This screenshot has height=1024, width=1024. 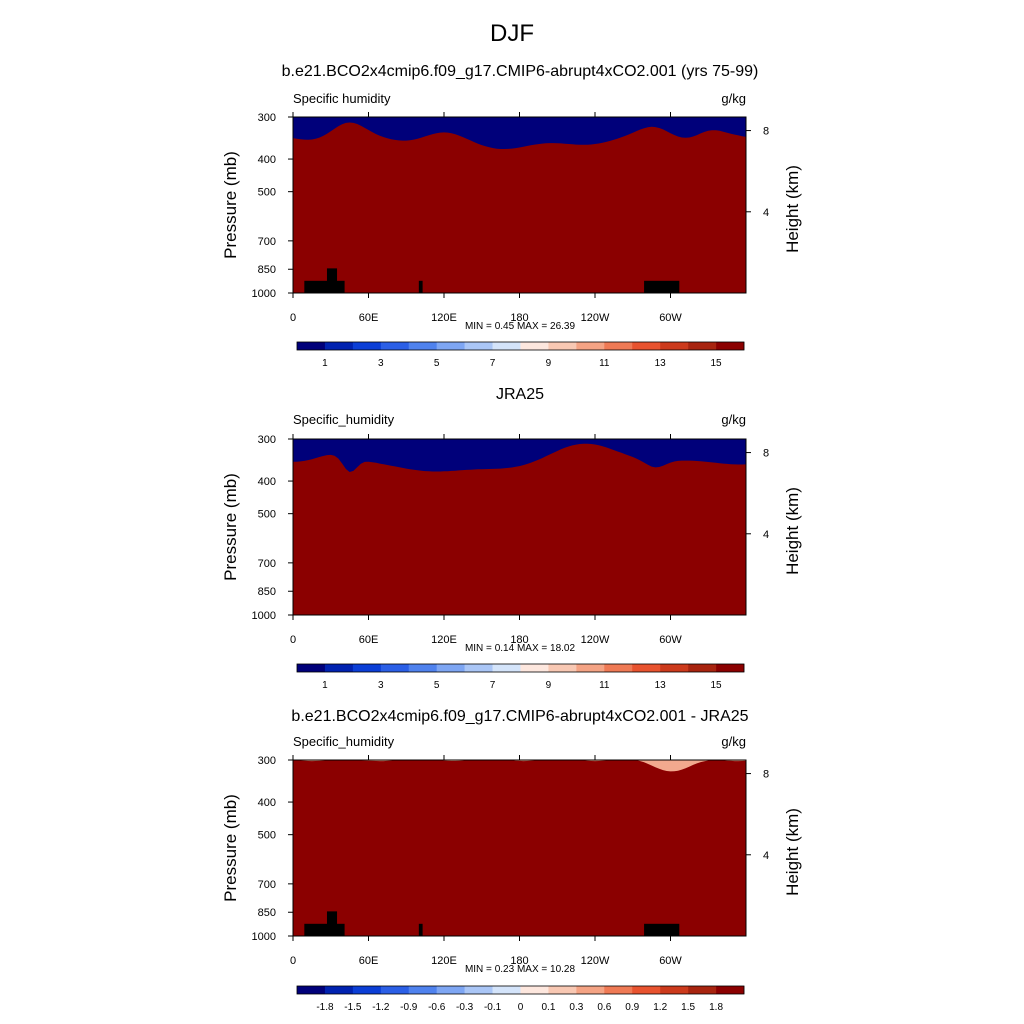 I want to click on panel-2-max-value: 18.02, so click(x=563, y=648).